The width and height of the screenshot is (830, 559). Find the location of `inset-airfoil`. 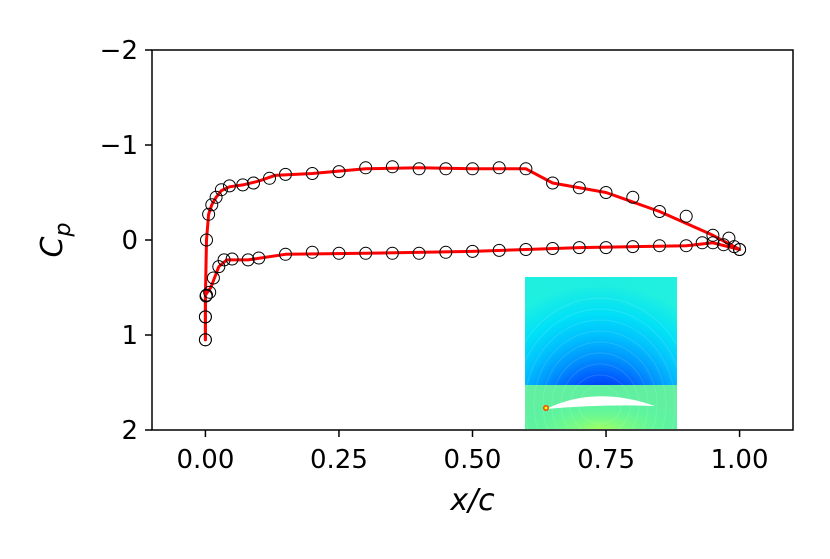

inset-airfoil is located at coordinates (600, 402).